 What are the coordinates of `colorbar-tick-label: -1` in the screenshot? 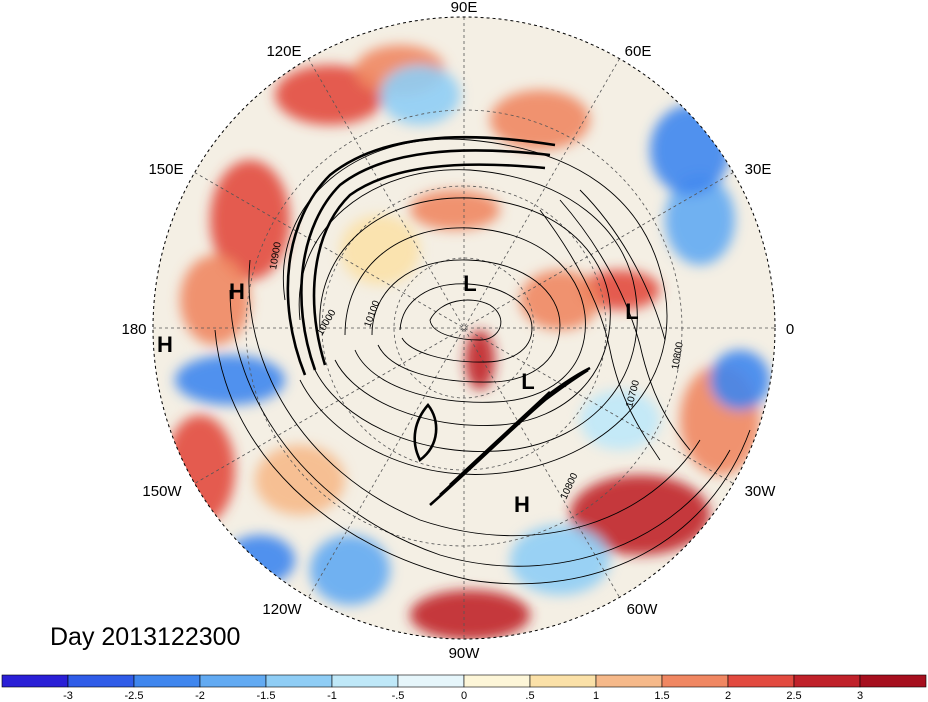 It's located at (332, 696).